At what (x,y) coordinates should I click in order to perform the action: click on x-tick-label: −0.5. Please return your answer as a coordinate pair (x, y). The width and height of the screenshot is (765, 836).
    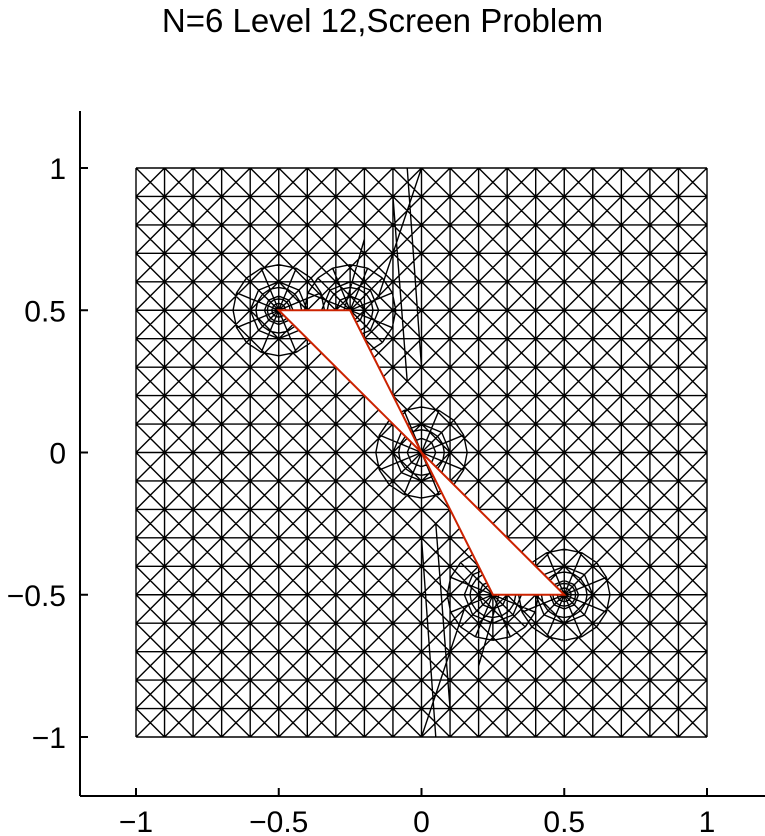
    Looking at the image, I should click on (278, 821).